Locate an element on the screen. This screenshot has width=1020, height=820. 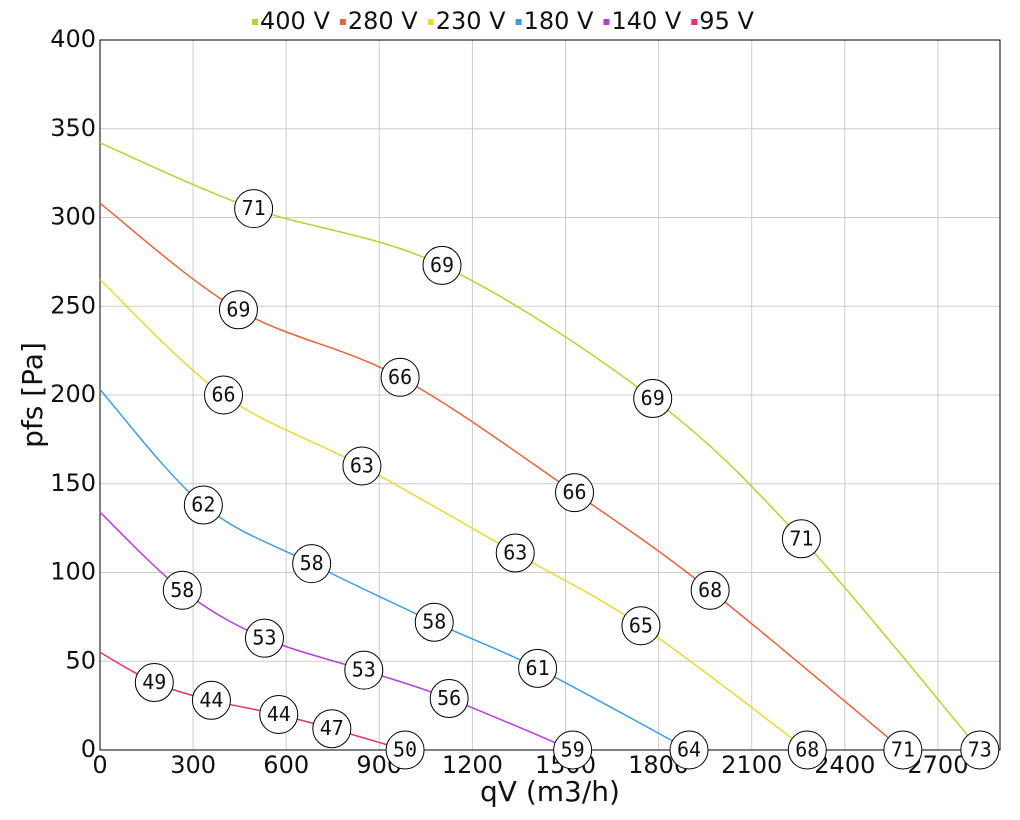
y-tick-label: 100 is located at coordinates (73, 572).